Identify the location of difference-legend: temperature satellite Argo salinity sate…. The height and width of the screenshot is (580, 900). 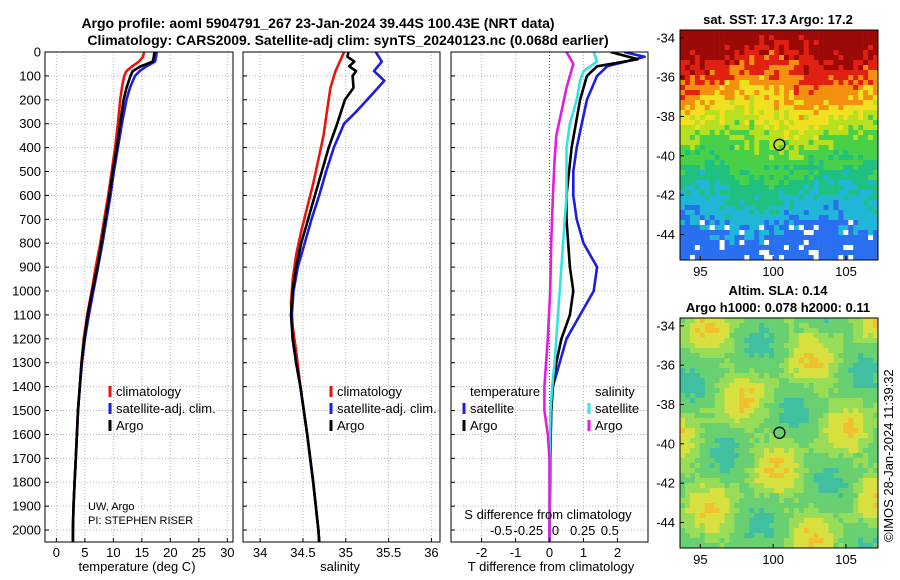
(550, 408).